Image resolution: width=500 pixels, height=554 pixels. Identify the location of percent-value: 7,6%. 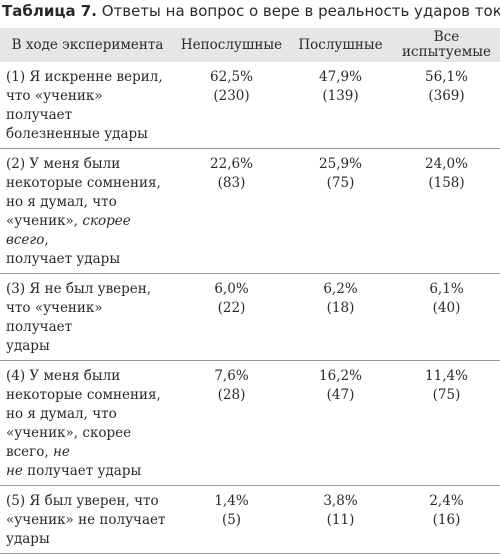
(231, 376).